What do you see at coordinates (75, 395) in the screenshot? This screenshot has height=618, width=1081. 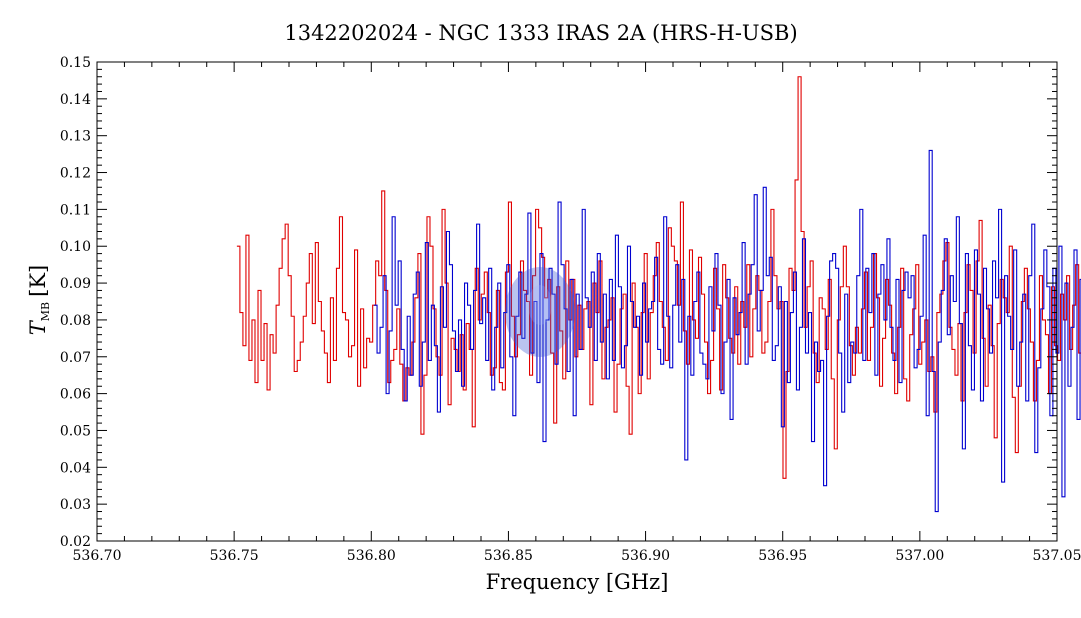 I see `y-tick-label: 0.06` at bounding box center [75, 395].